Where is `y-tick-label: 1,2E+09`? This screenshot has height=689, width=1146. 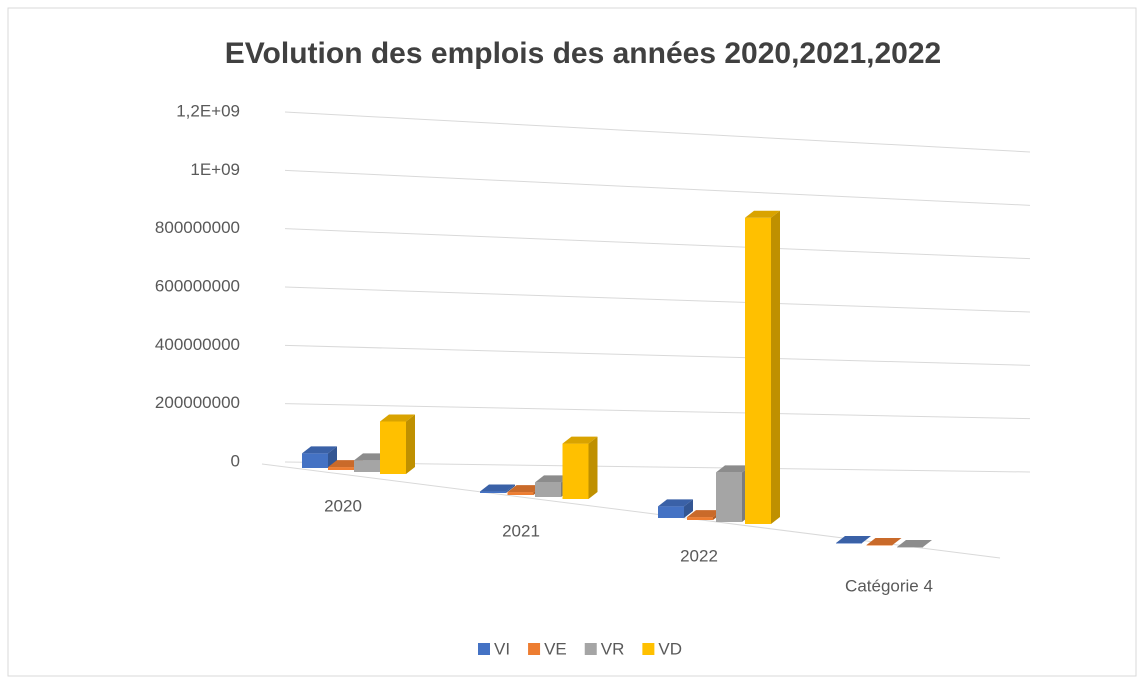 y-tick-label: 1,2E+09 is located at coordinates (208, 110).